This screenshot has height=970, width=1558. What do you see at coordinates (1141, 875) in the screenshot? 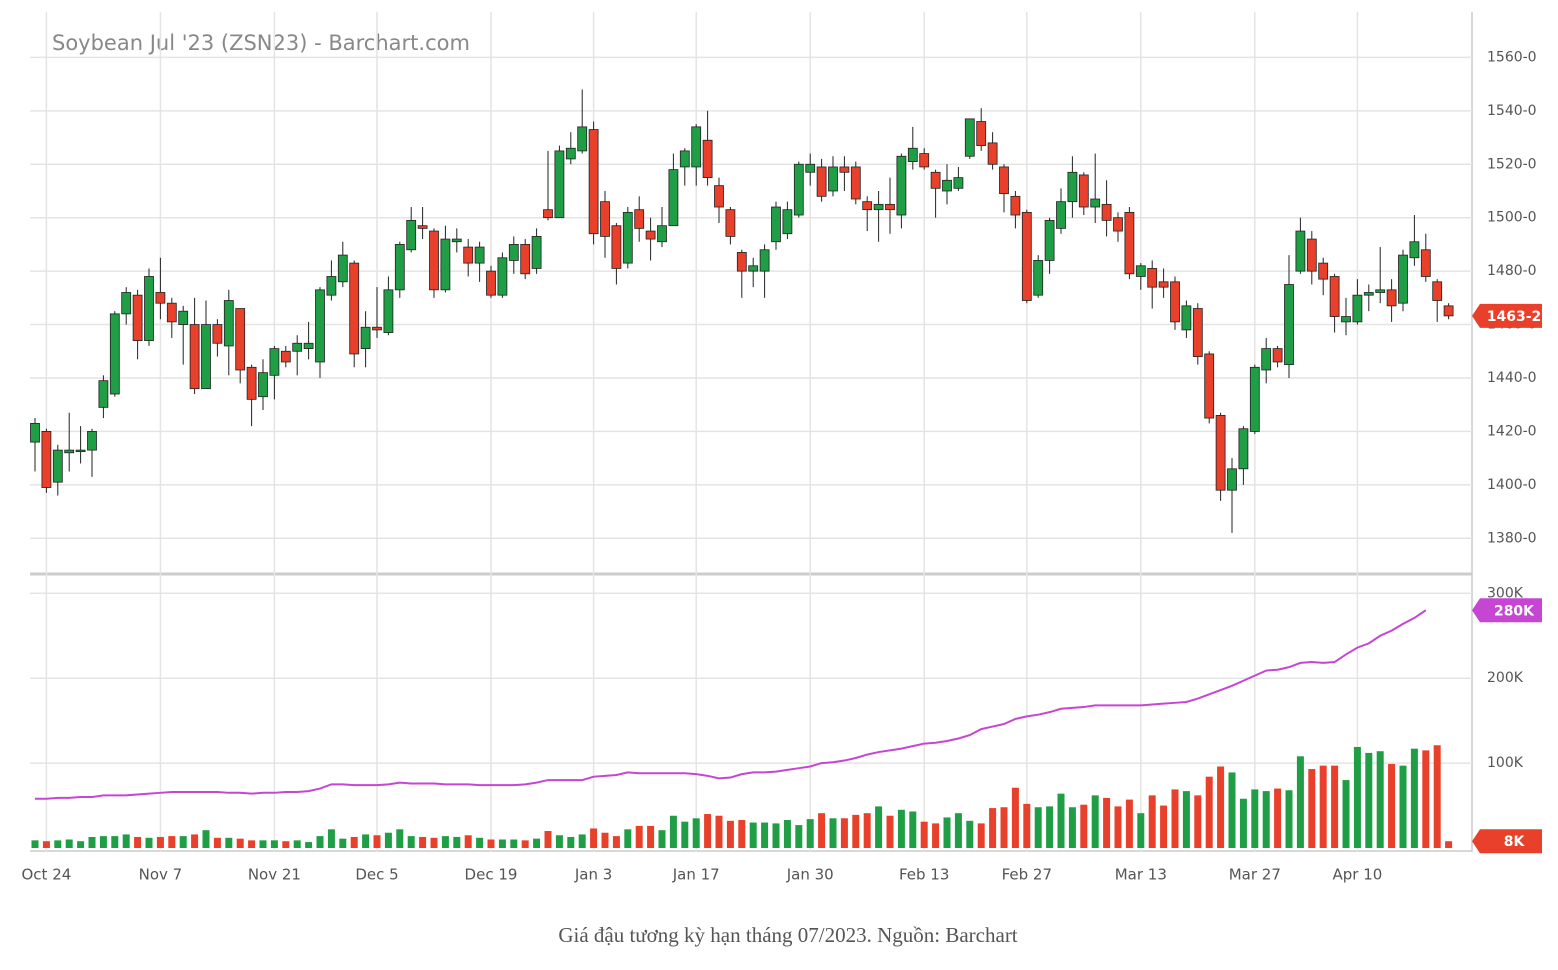
I see `x-tick-label: Mar 13` at bounding box center [1141, 875].